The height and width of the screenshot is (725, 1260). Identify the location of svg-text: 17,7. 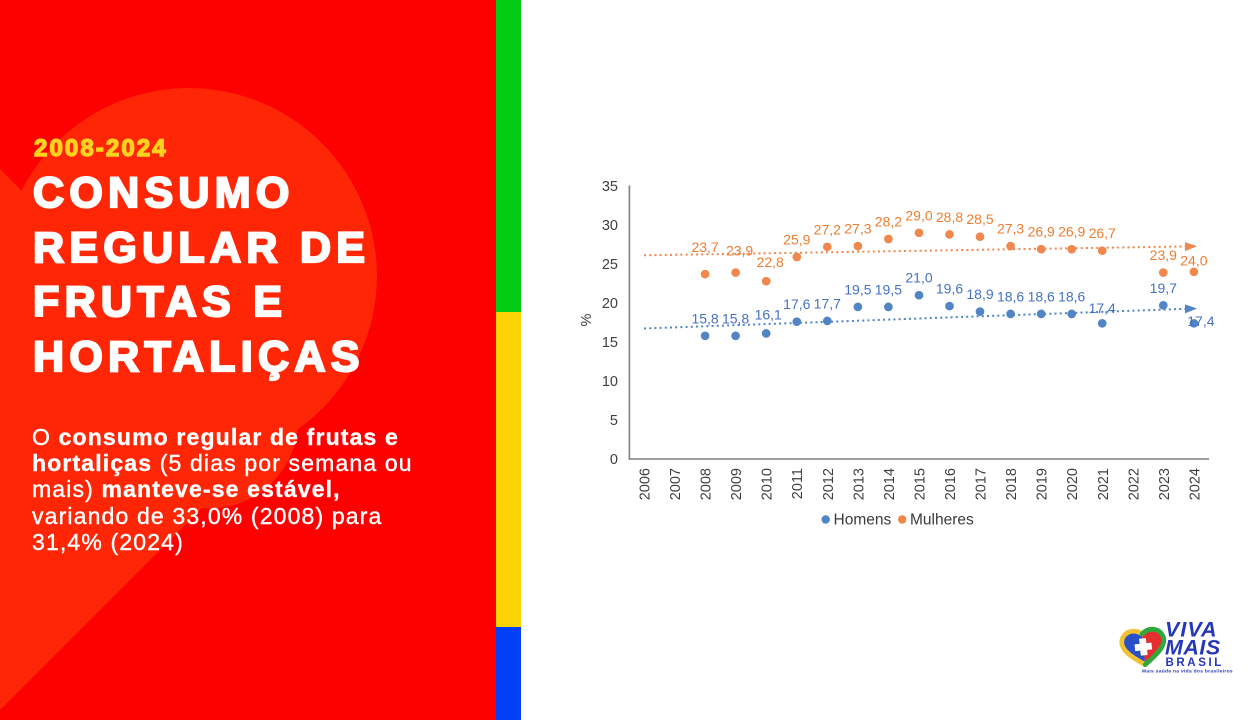
(827, 303).